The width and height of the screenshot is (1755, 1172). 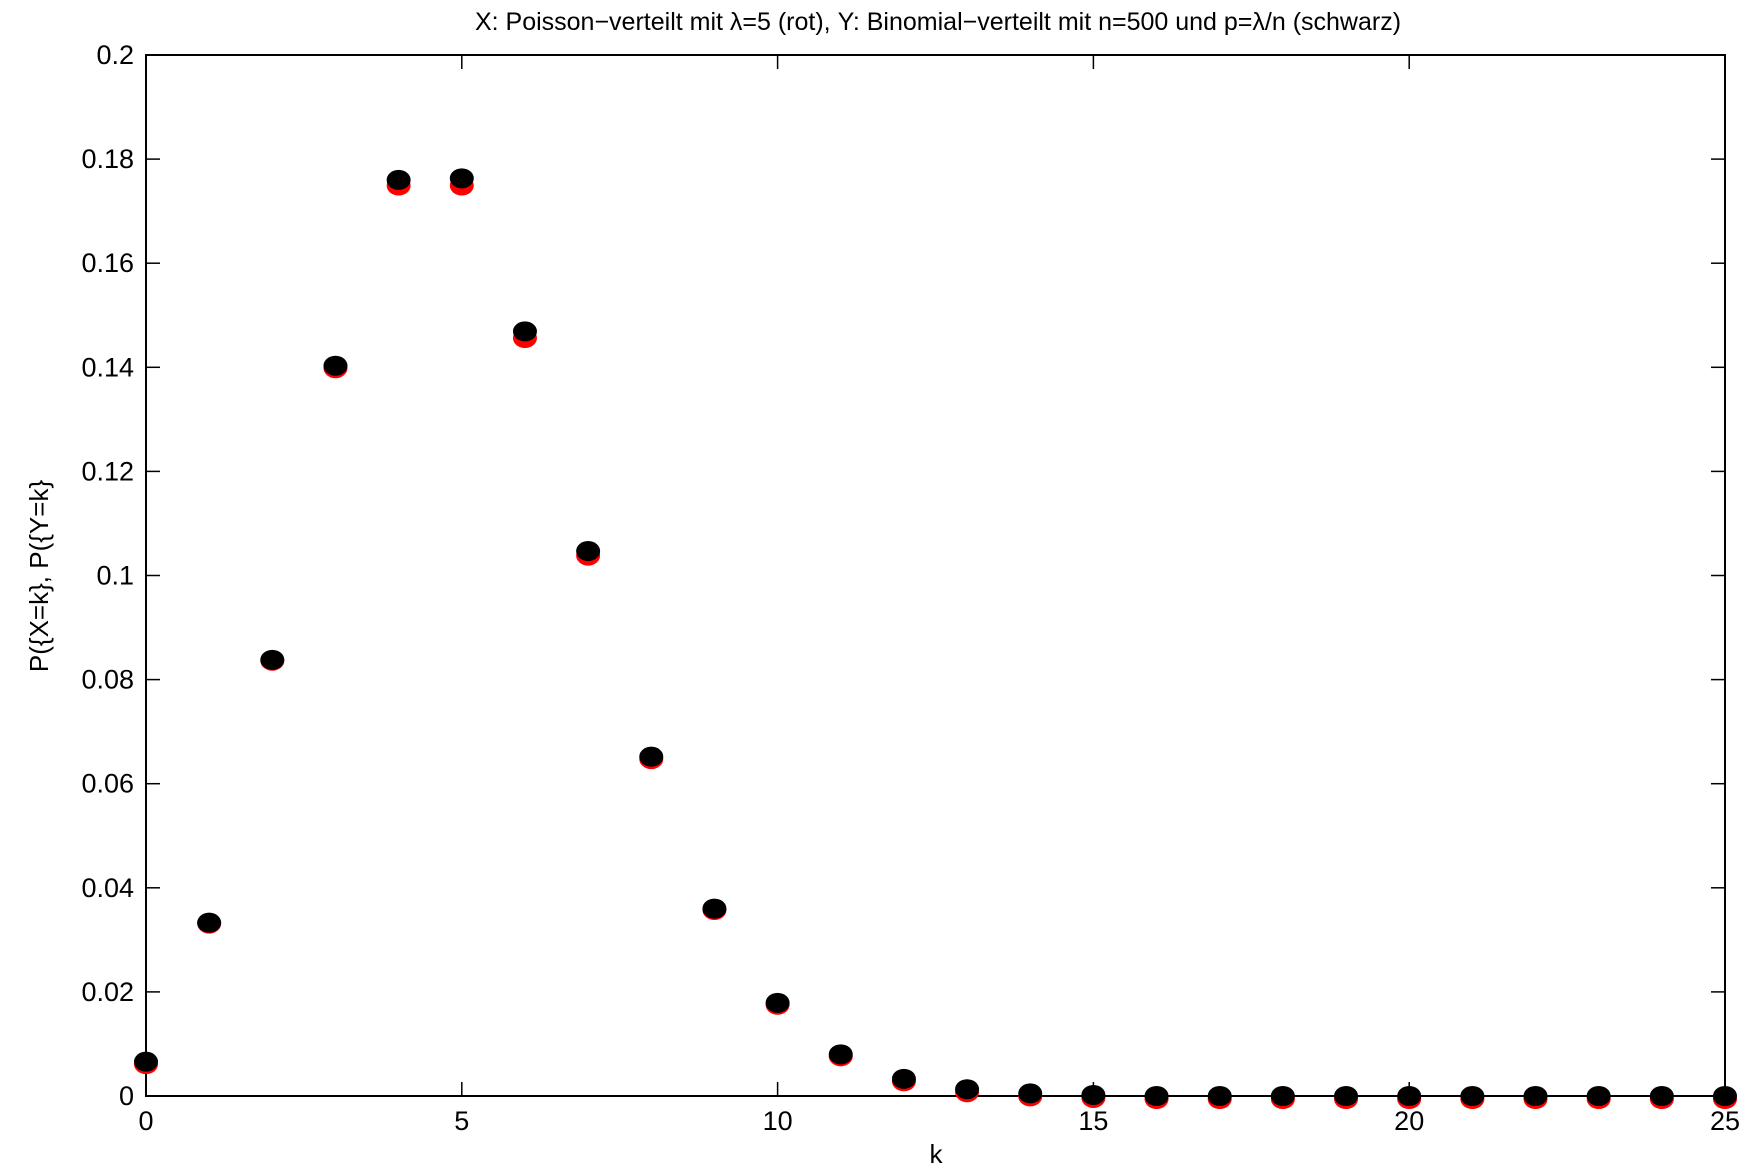 I want to click on y-tick-label: 0.18, so click(x=107, y=159).